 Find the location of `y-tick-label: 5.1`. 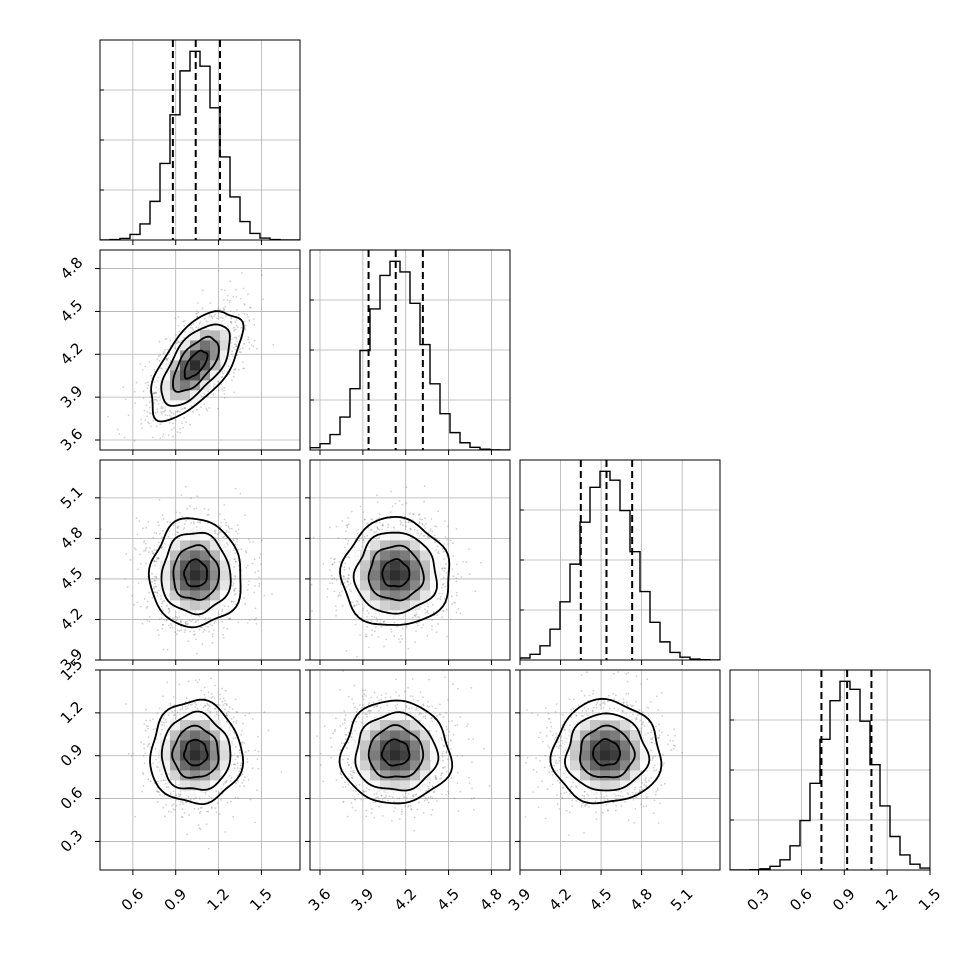

y-tick-label: 5.1 is located at coordinates (72, 498).